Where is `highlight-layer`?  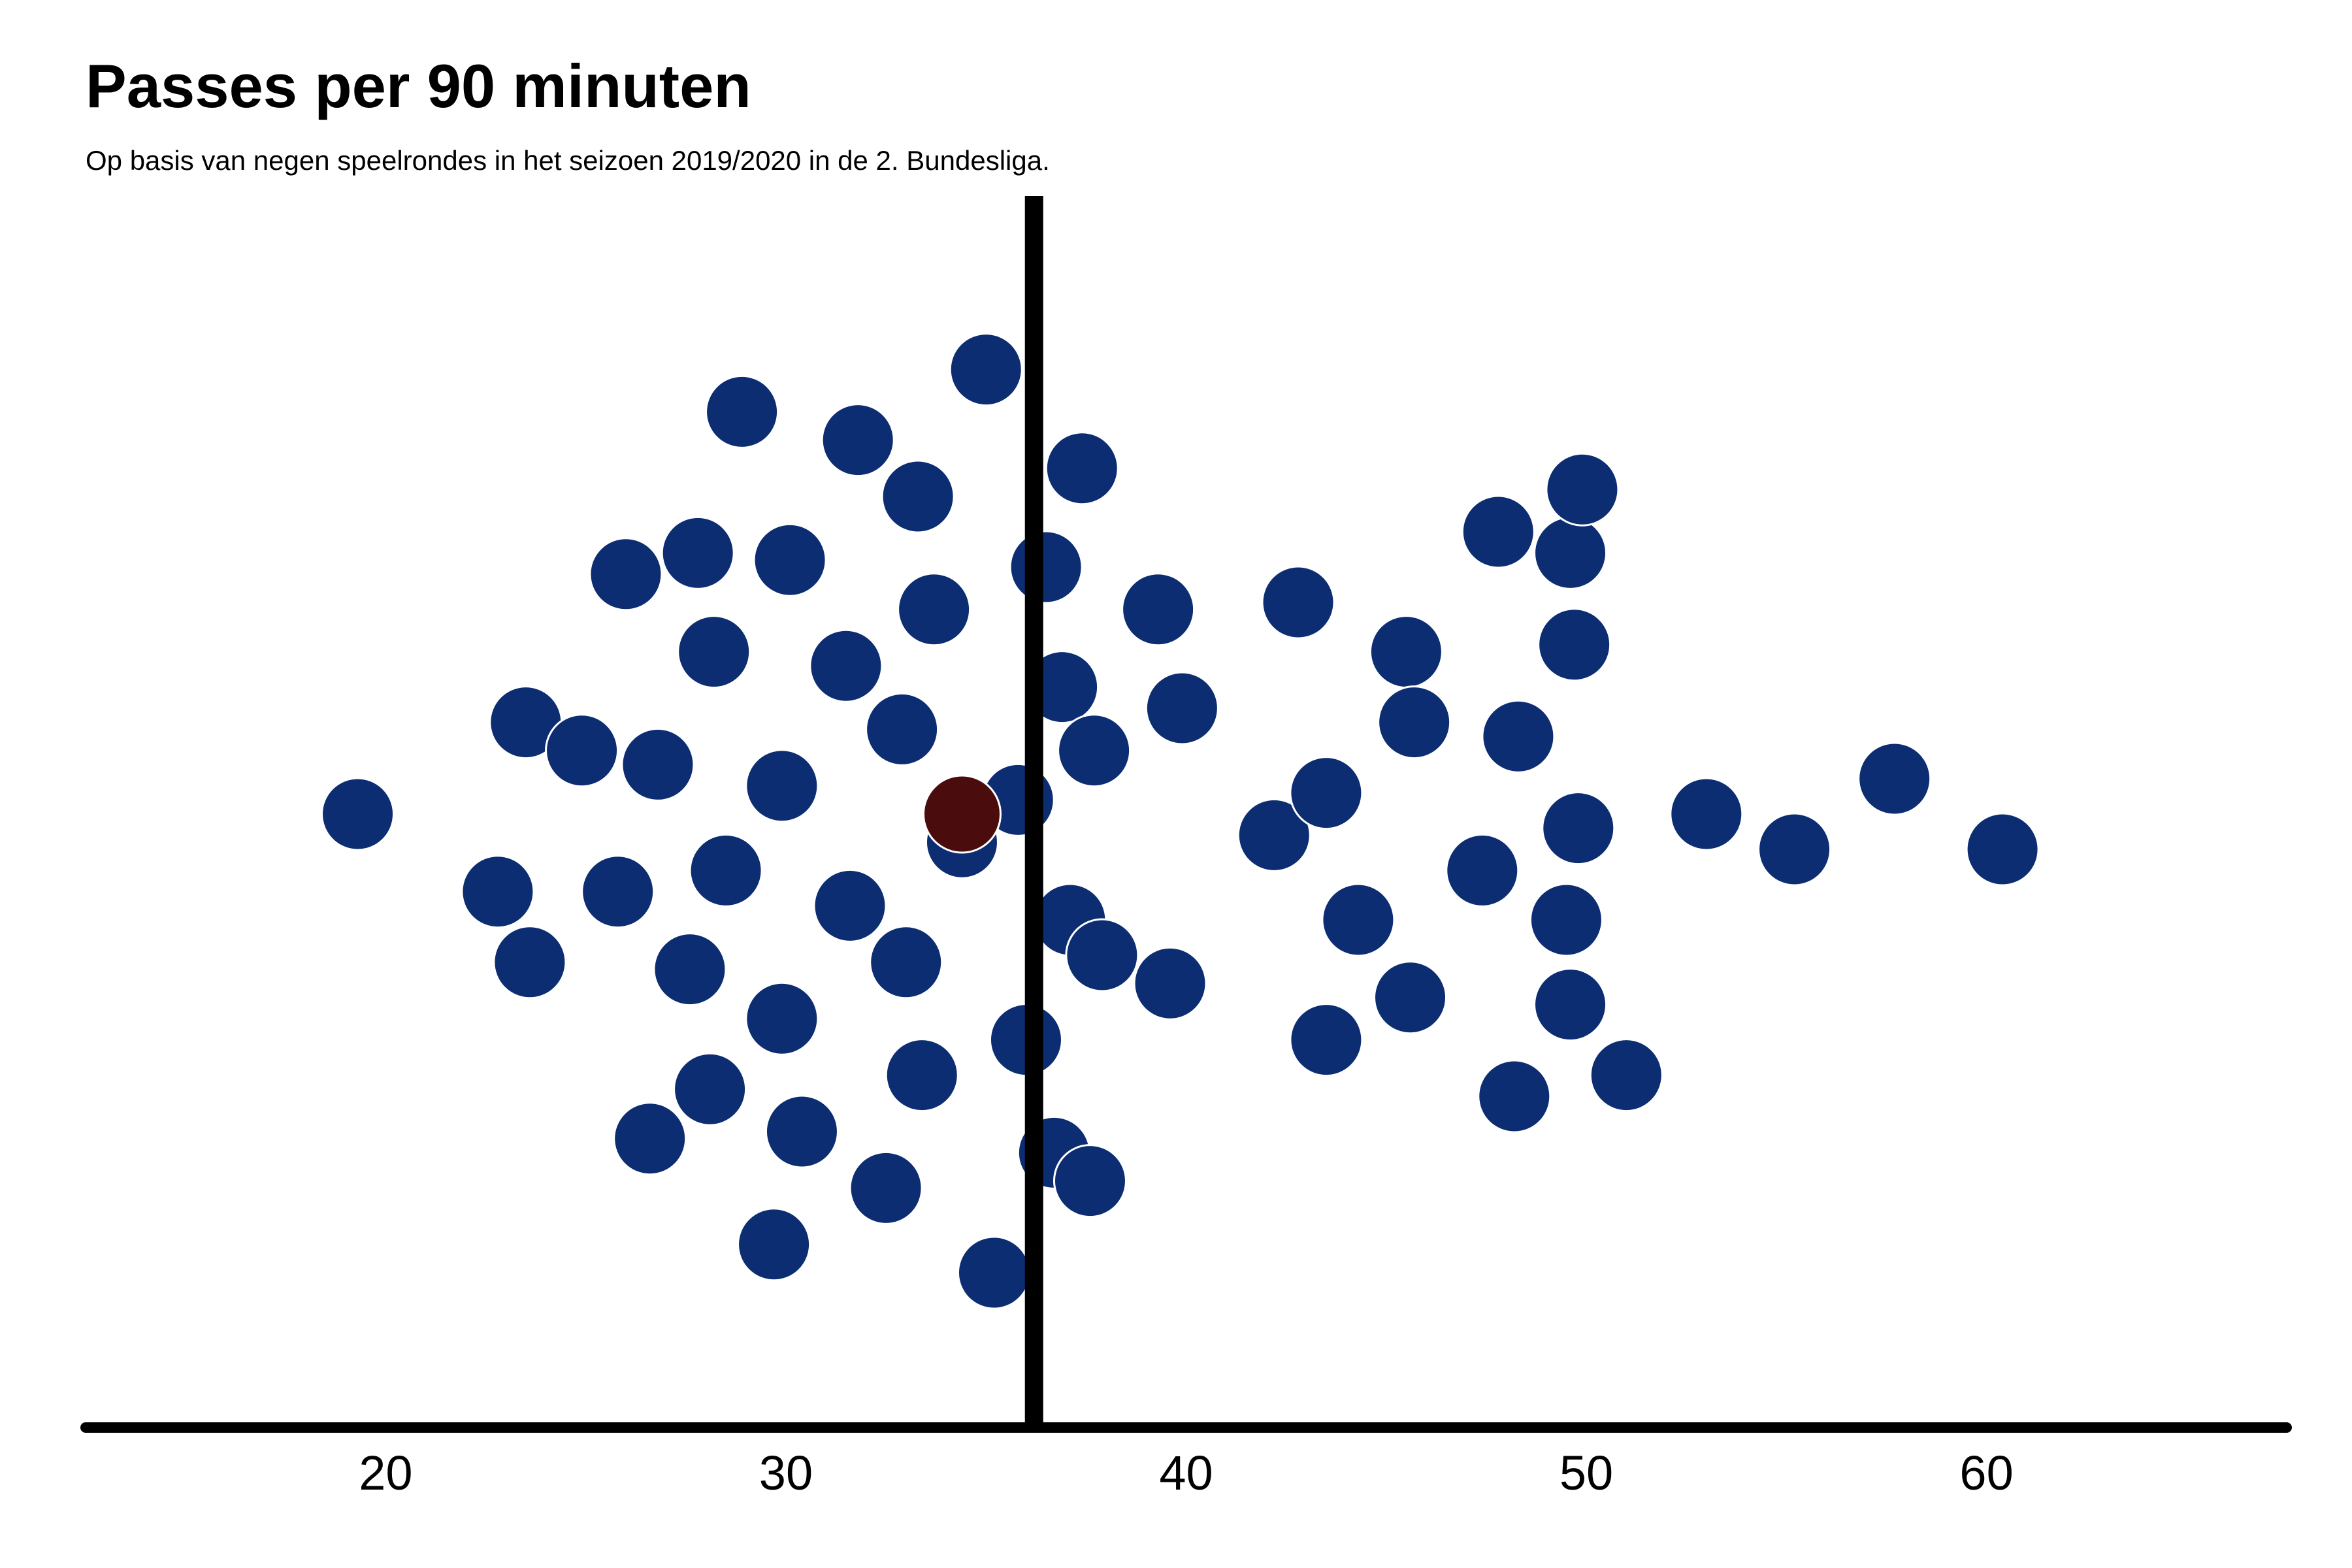
highlight-layer is located at coordinates (962, 814).